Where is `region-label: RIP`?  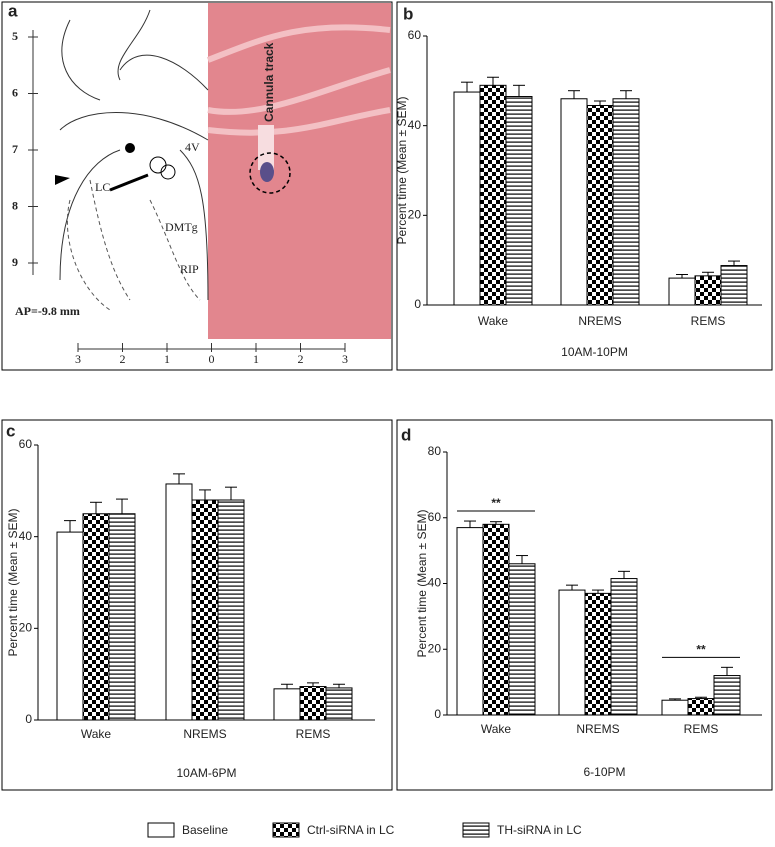
region-label: RIP is located at coordinates (189, 269).